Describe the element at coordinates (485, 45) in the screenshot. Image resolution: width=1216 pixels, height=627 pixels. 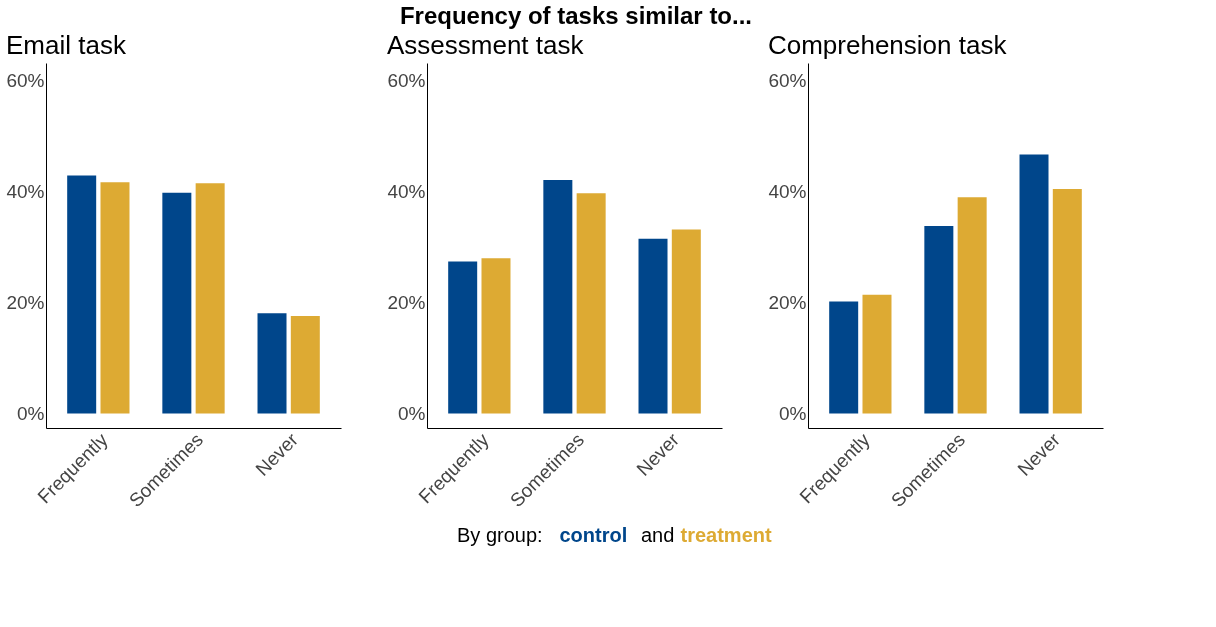
I see `chart-title: Assessment task` at that location.